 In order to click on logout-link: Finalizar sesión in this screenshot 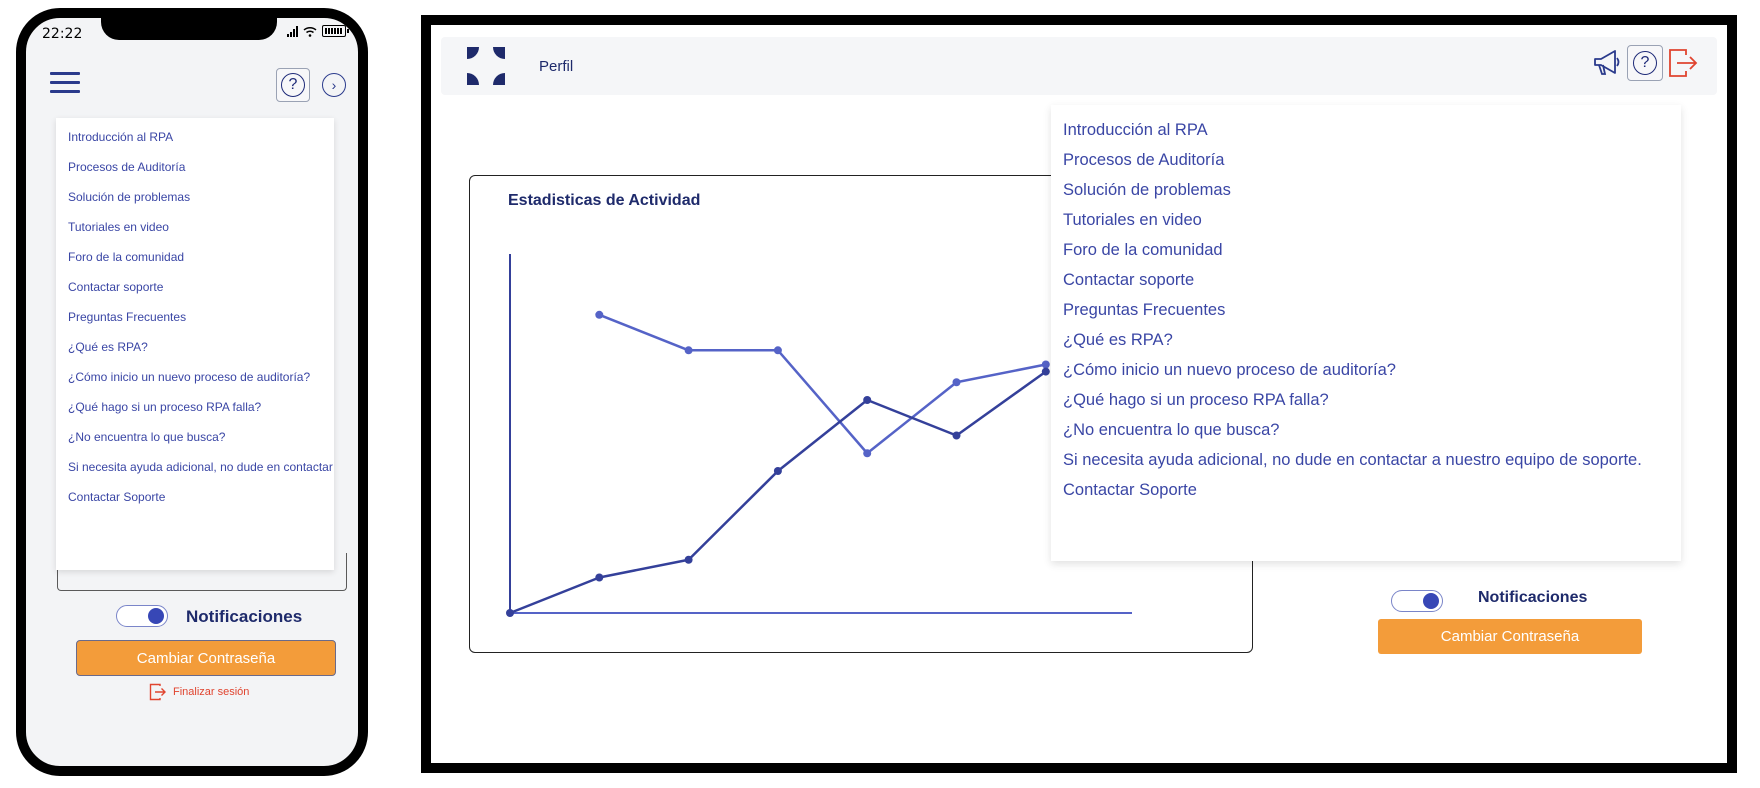, I will do `click(199, 692)`.